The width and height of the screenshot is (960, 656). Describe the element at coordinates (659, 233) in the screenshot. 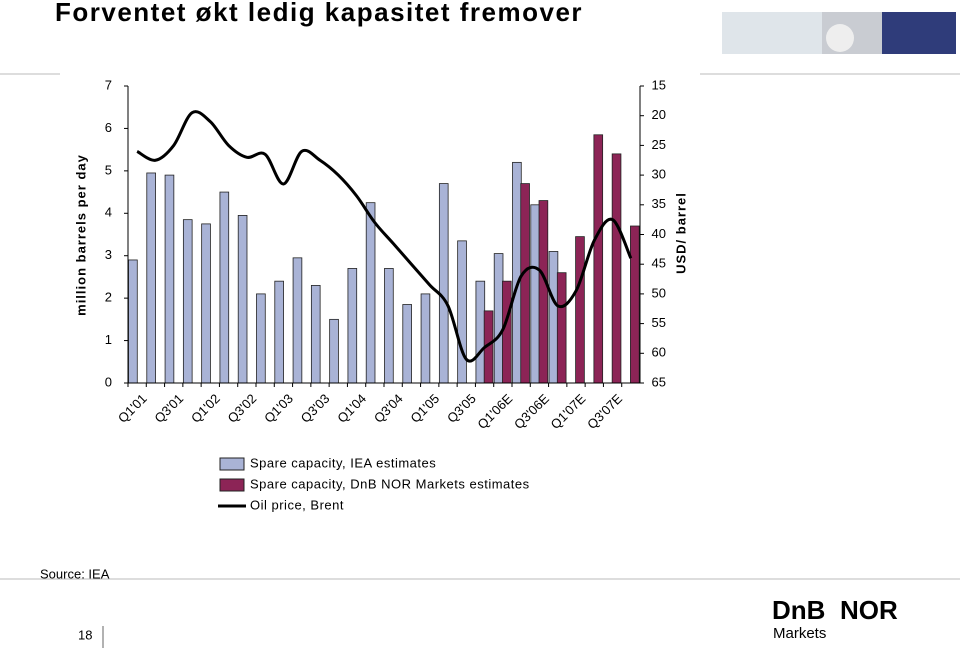

I see `y2-tick-label: 40` at that location.